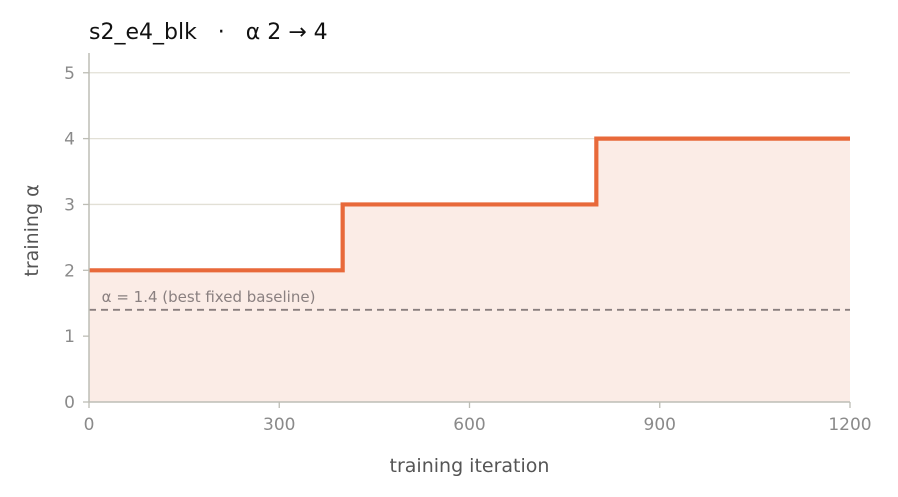 The height and width of the screenshot is (497, 898). I want to click on x-axis-label: training iteration, so click(470, 466).